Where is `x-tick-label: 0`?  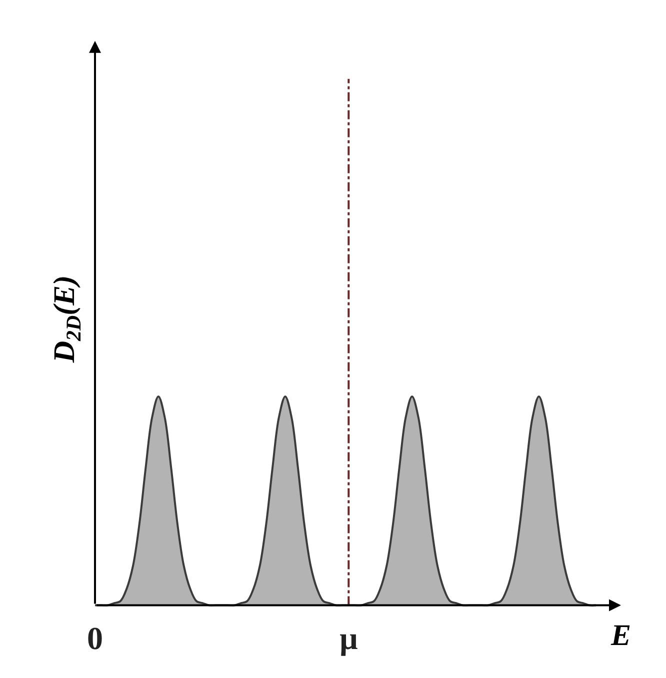
x-tick-label: 0 is located at coordinates (95, 638).